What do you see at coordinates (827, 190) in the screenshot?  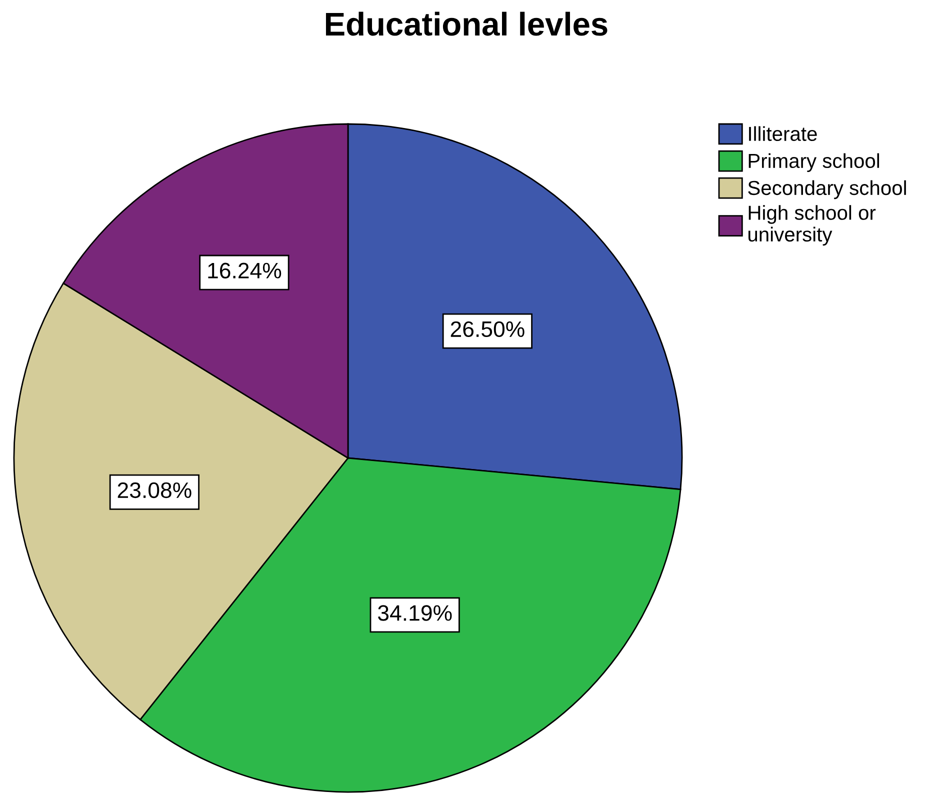 I see `legend-label: Secondary school` at bounding box center [827, 190].